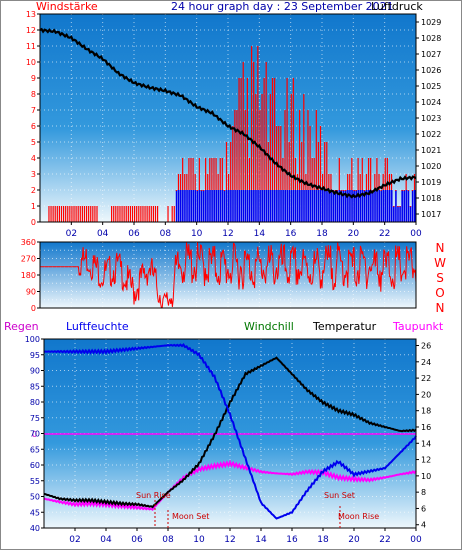 The image size is (462, 550). I want to click on humidity-axis-tick-label: 90, so click(35, 371).